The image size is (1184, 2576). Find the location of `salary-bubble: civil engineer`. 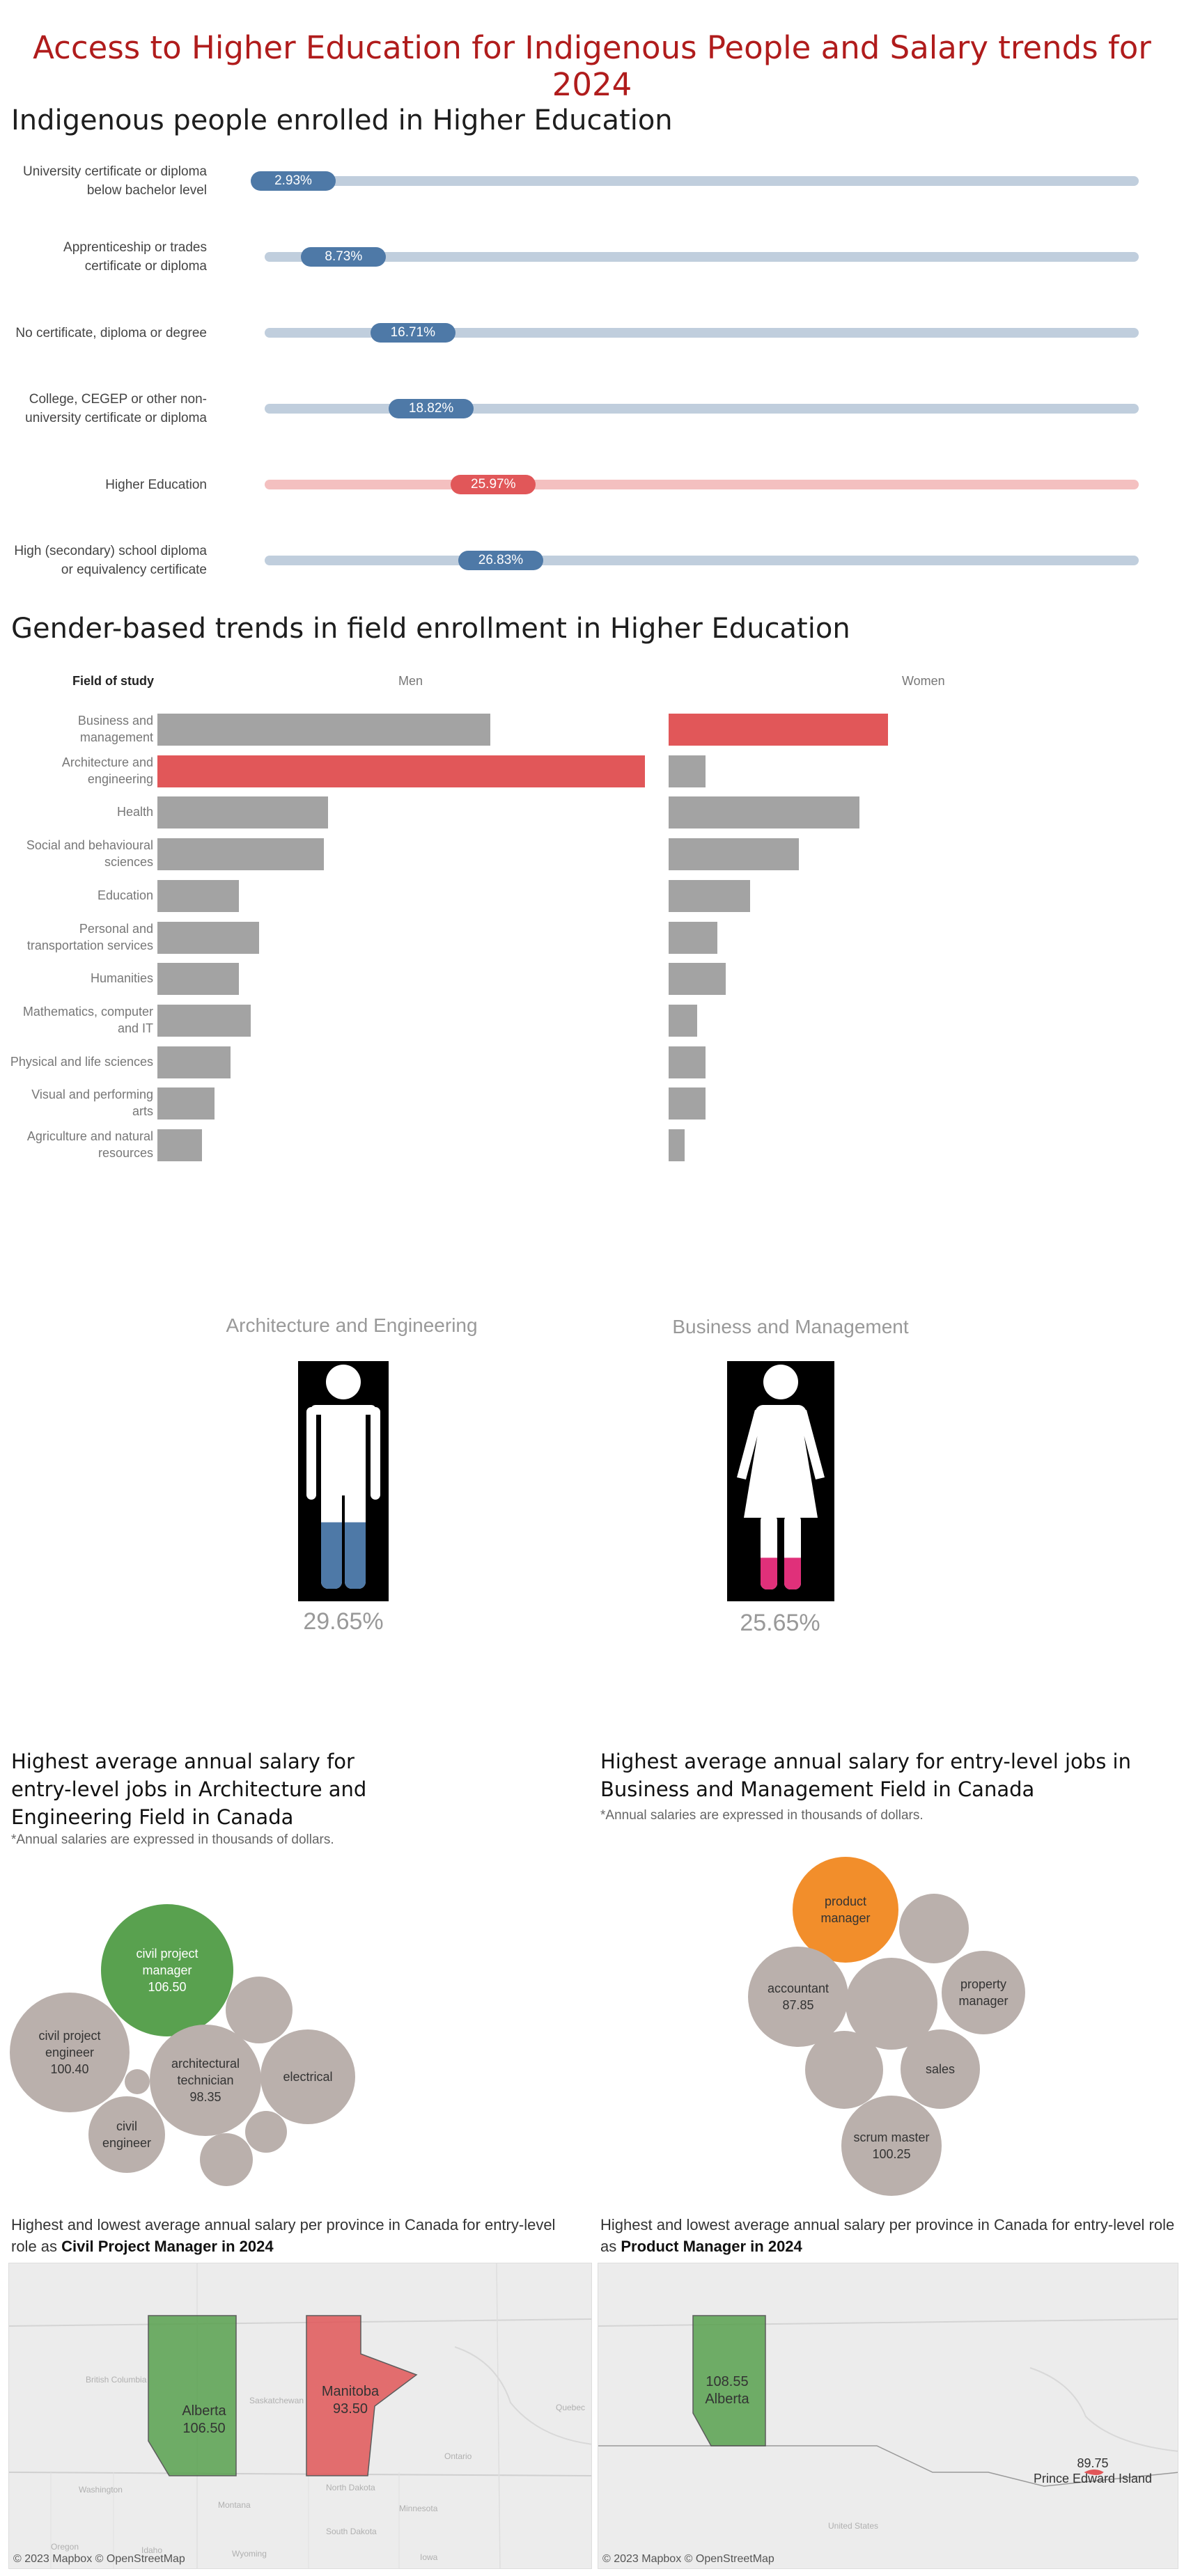

salary-bubble: civil engineer is located at coordinates (126, 2134).